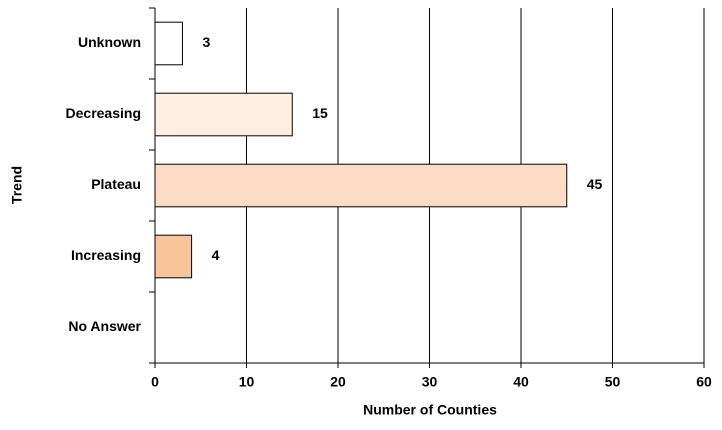 This screenshot has width=722, height=430. Describe the element at coordinates (216, 255) in the screenshot. I see `value-label: 4` at that location.